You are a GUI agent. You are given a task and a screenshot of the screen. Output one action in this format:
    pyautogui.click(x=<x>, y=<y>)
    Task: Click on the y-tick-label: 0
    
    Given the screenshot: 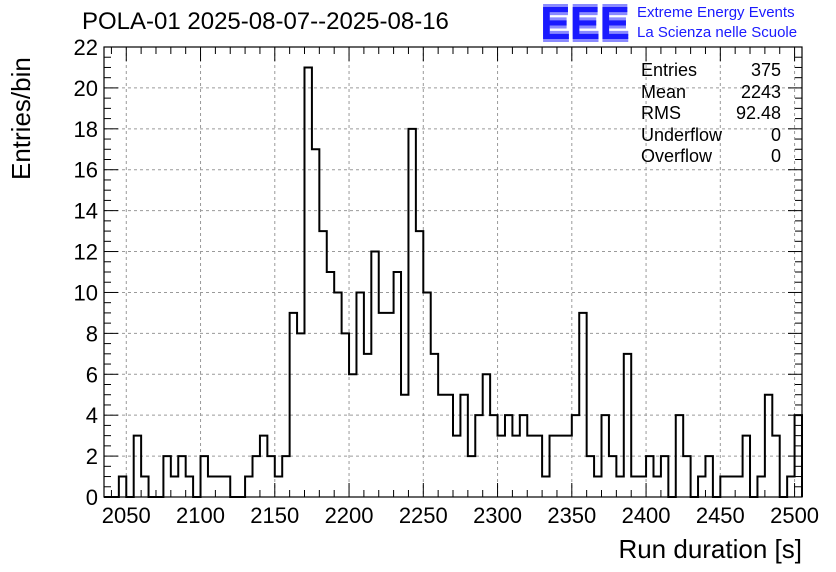 What is the action you would take?
    pyautogui.click(x=92, y=497)
    